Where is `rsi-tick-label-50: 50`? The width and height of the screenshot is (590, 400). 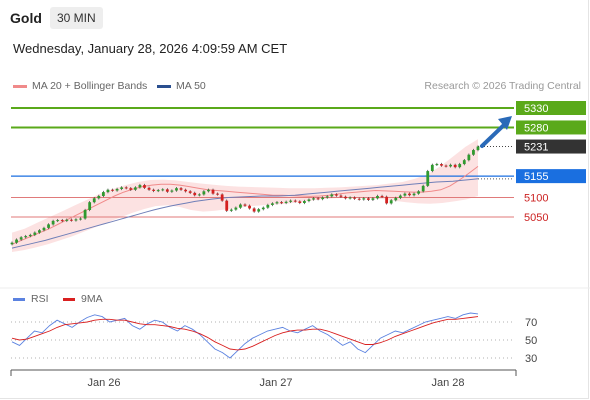
rsi-tick-label-50: 50 is located at coordinates (531, 341).